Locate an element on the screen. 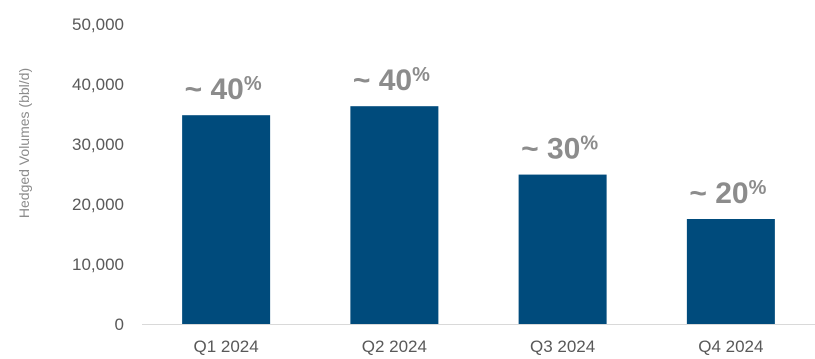  x-tick-label: Q1 2024 is located at coordinates (226, 346).